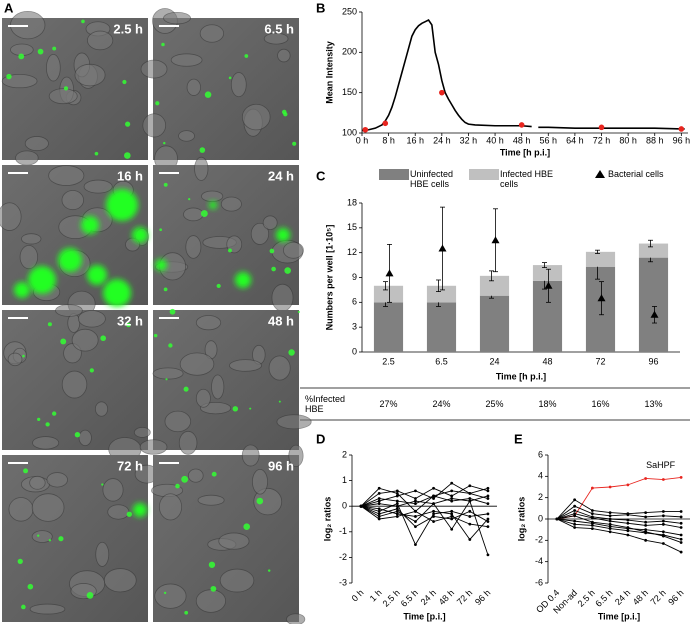  What do you see at coordinates (388, 140) in the screenshot?
I see `x-tick-label: 8 h` at bounding box center [388, 140].